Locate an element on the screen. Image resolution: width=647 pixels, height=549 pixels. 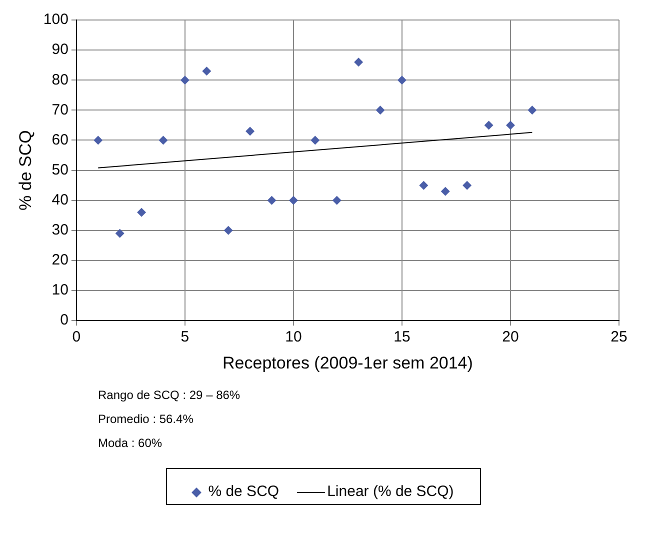
y-tick-label: 70 is located at coordinates (60, 109).